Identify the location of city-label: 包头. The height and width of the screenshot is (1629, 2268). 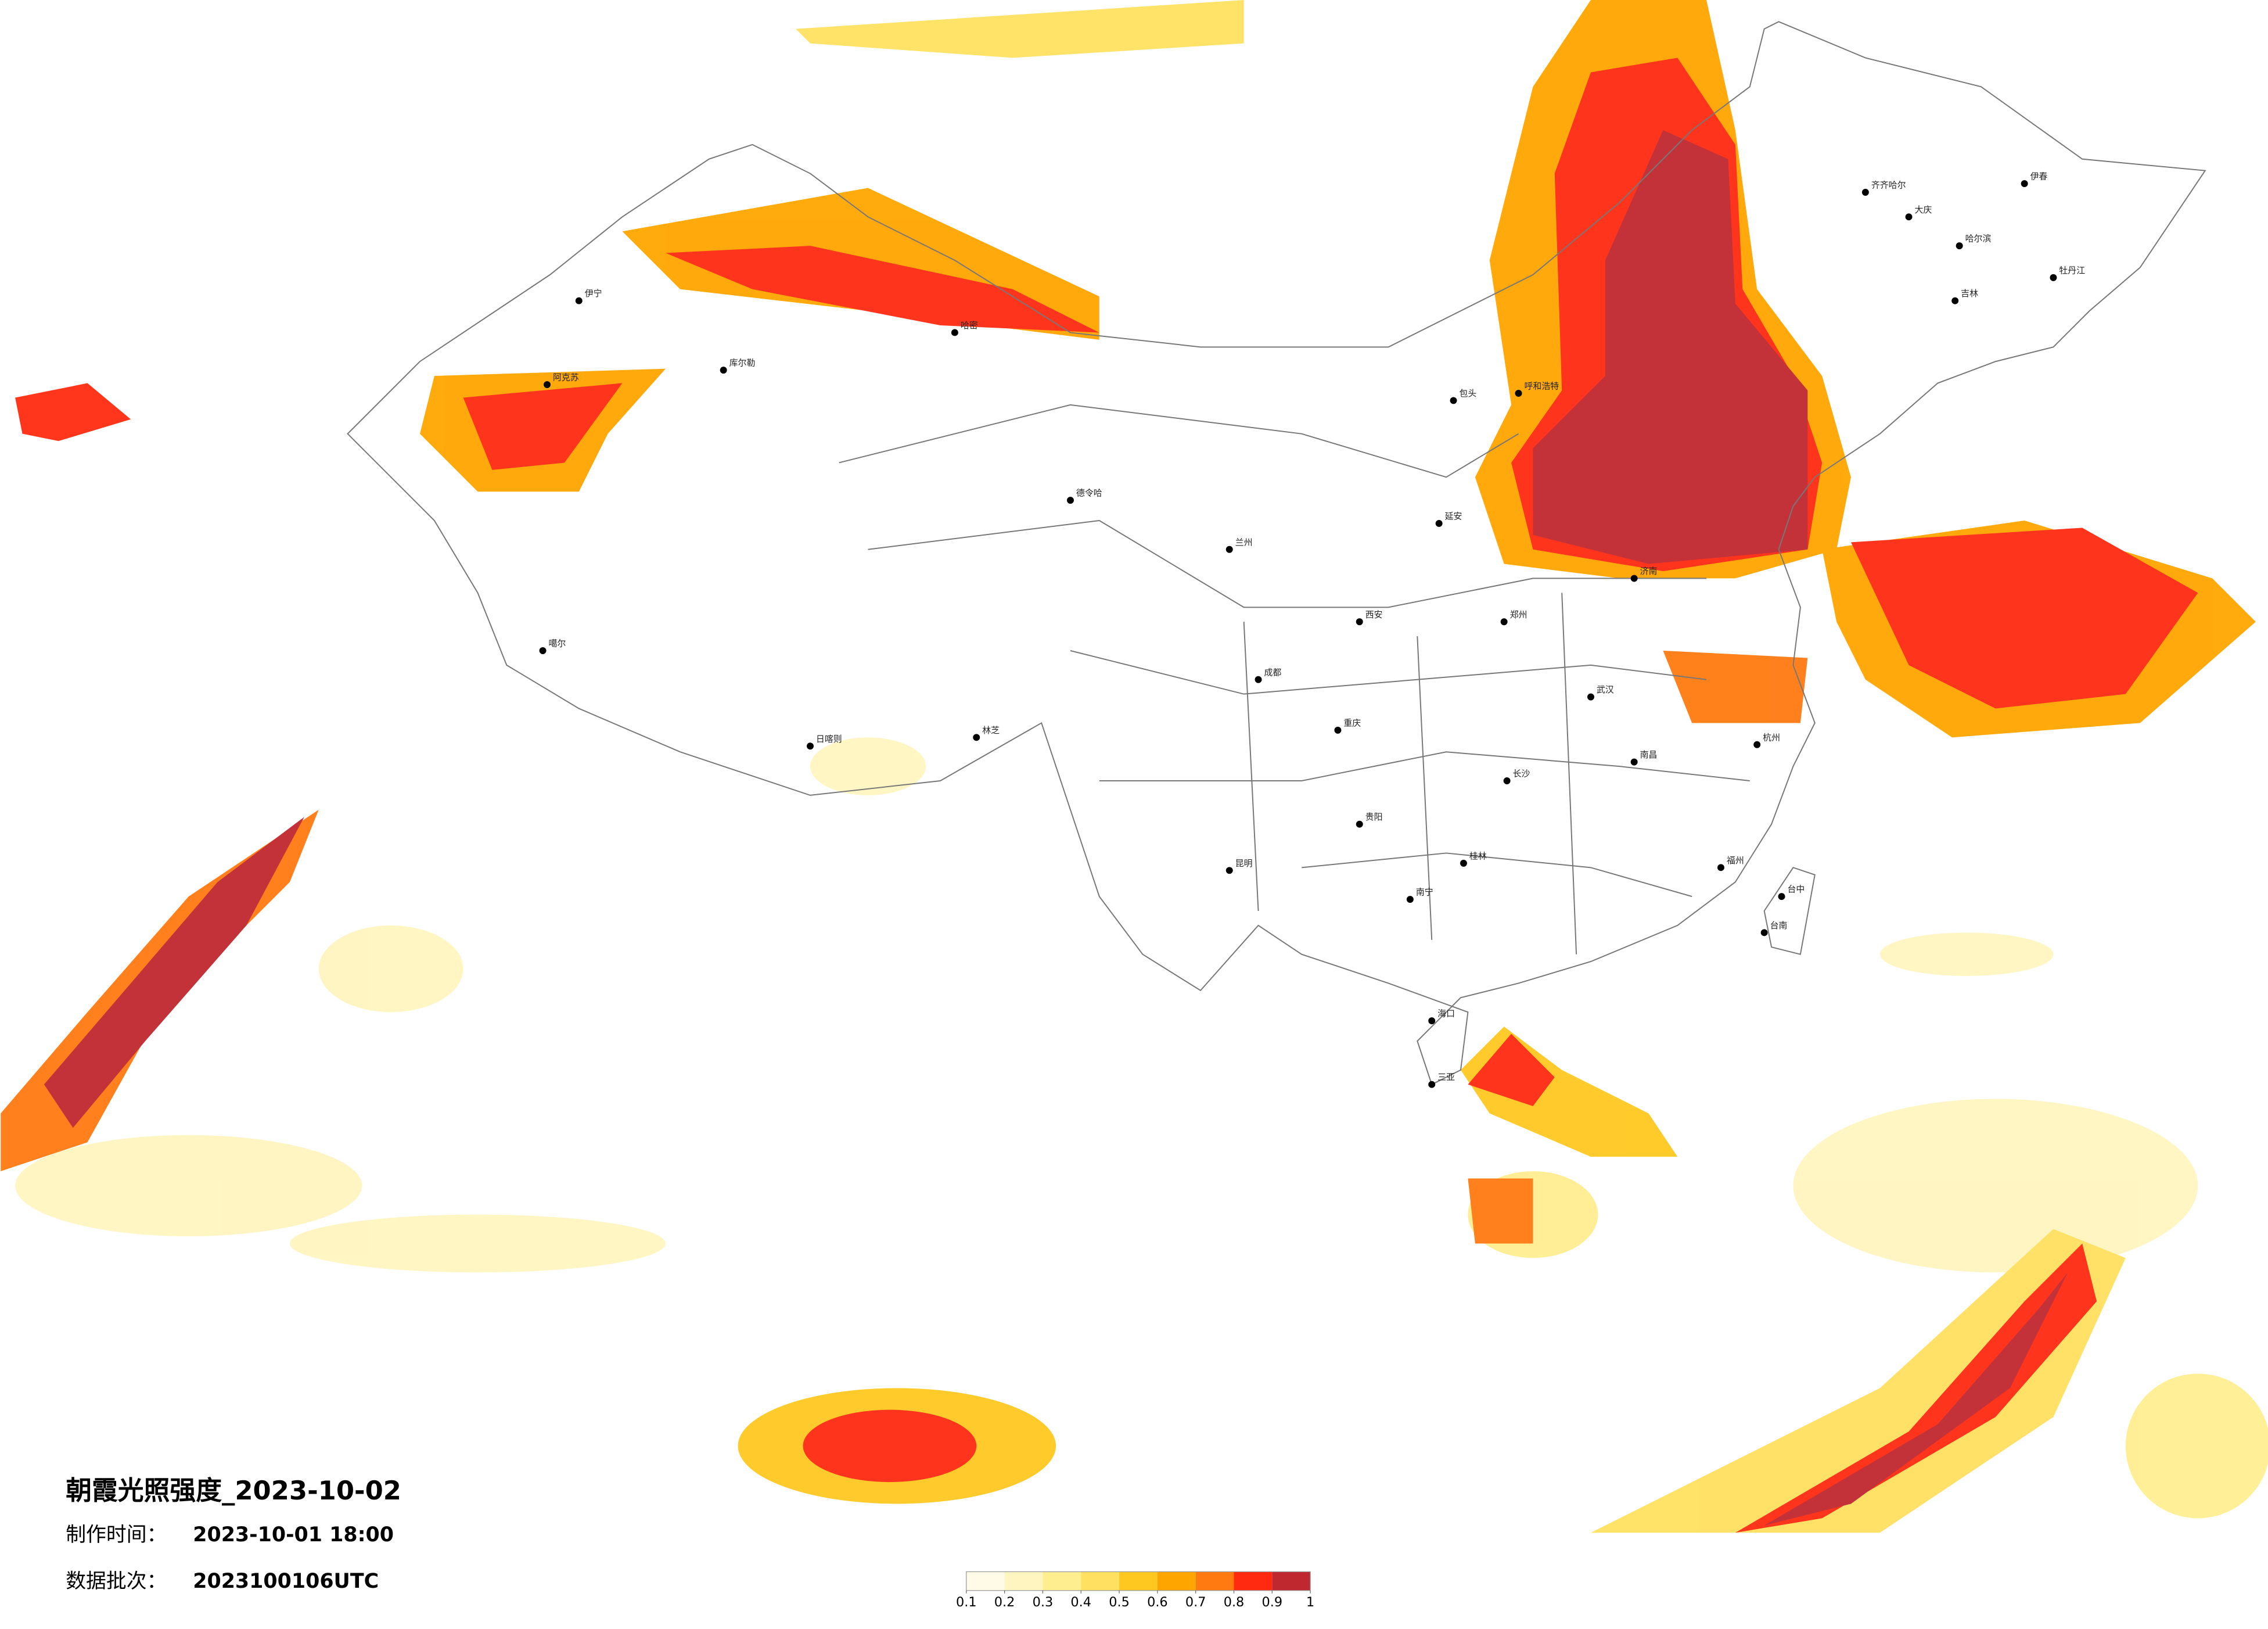
(1468, 393).